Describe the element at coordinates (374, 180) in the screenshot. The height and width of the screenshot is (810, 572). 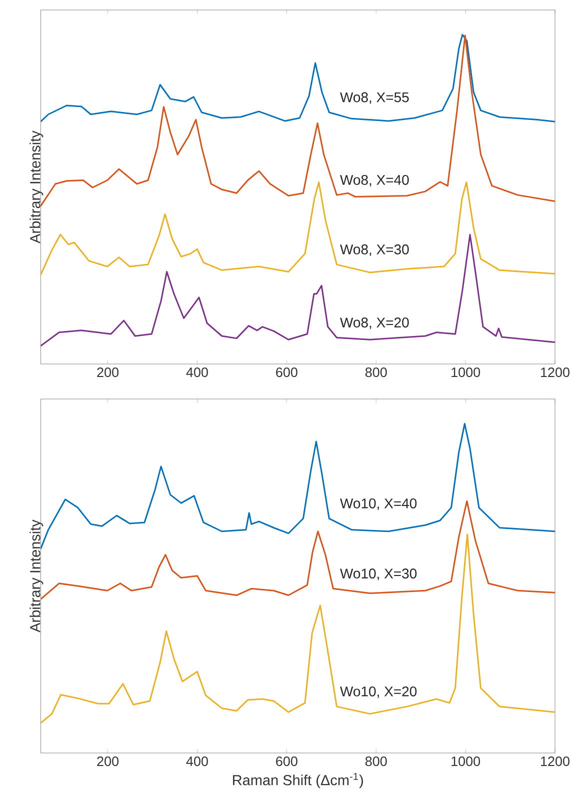
I see `annotation: Wo8, X=40` at that location.